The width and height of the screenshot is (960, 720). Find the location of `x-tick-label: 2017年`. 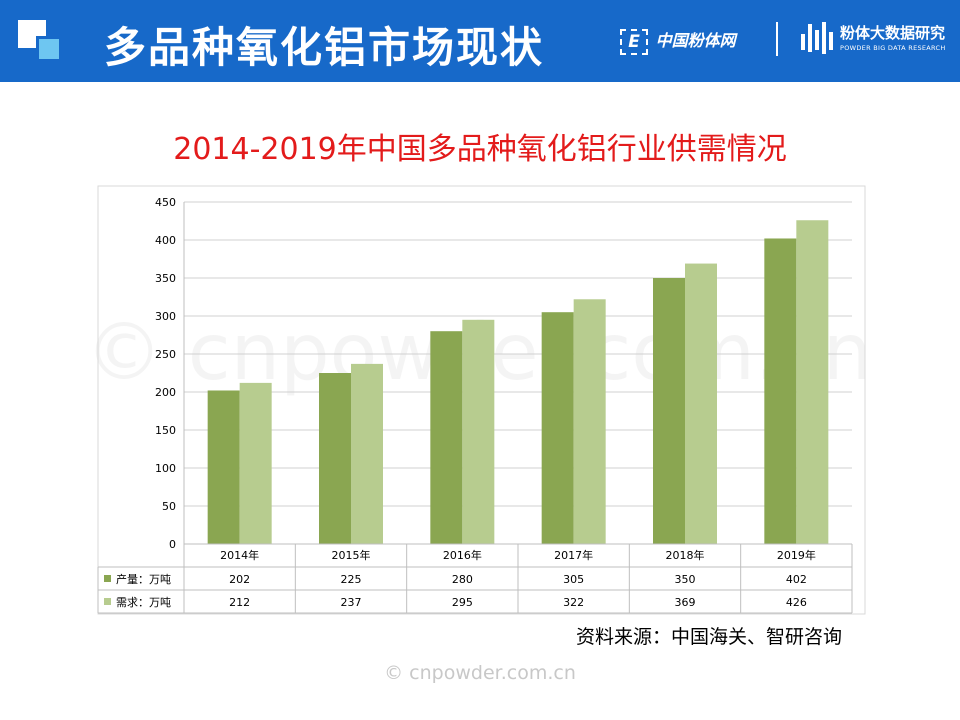

x-tick-label: 2017年 is located at coordinates (573, 555).